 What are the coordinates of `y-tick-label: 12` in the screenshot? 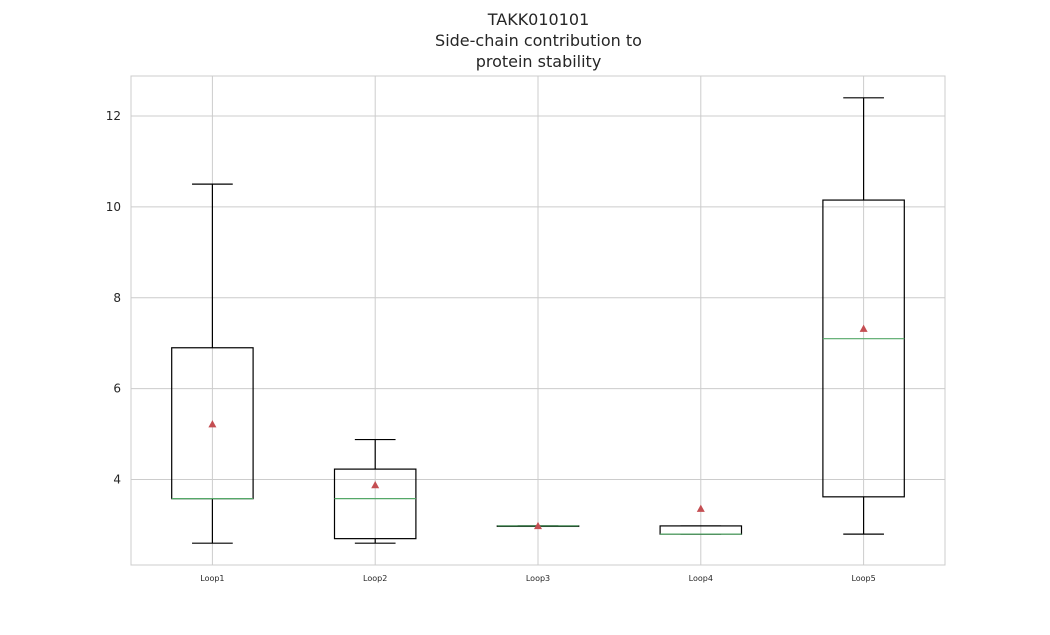 It's located at (113, 116).